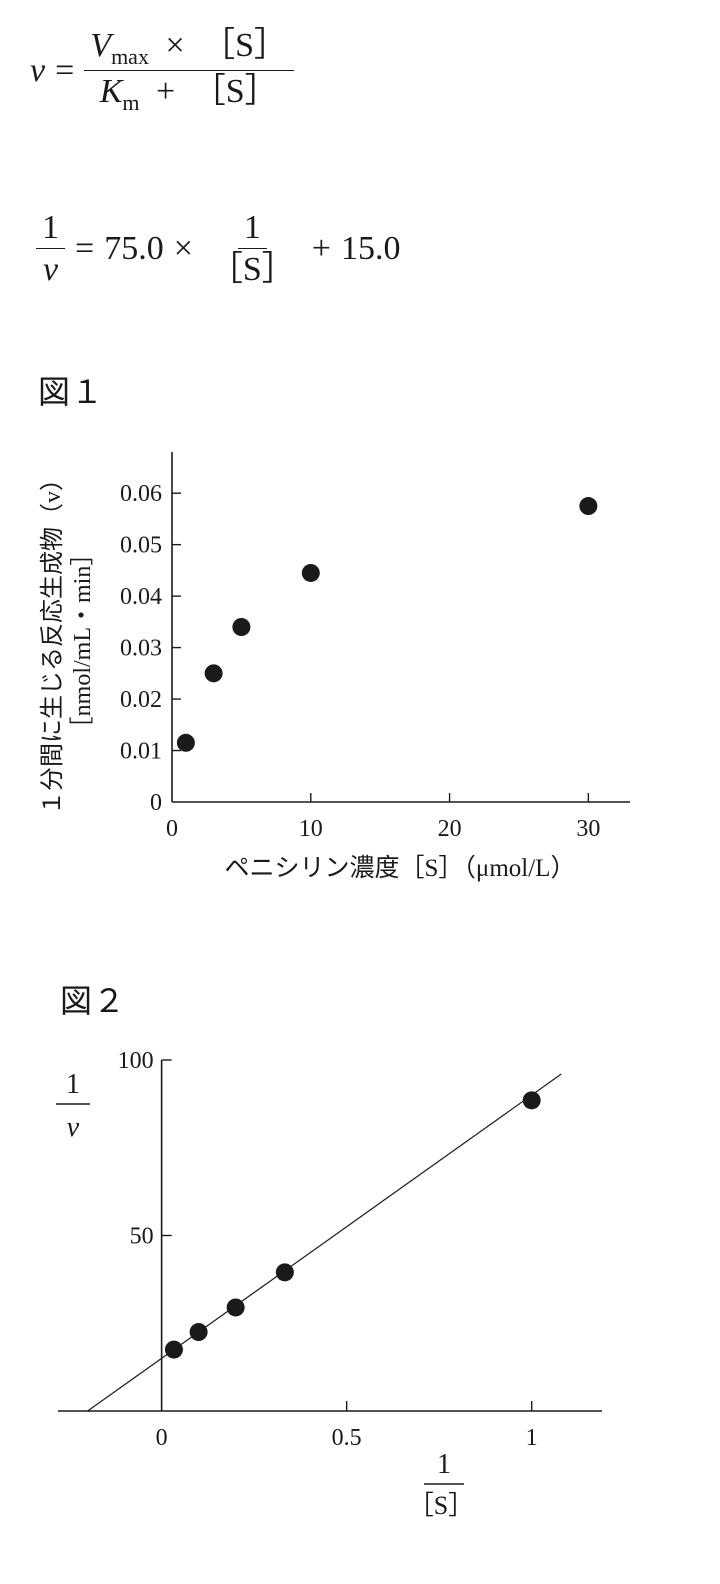 This screenshot has width=720, height=1584. Describe the element at coordinates (444, 1464) in the screenshot. I see `x-axis-title-numerator: 1` at that location.